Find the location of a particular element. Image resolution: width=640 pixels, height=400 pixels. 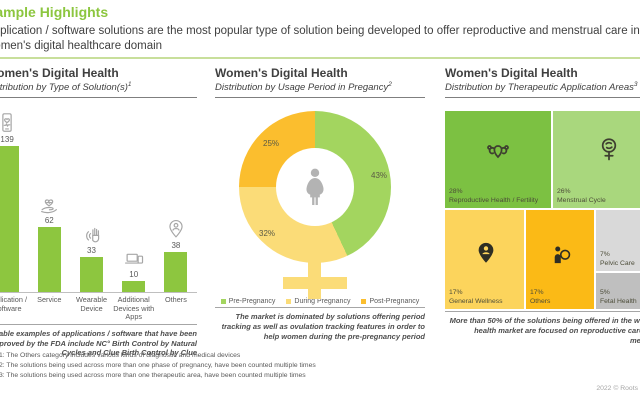

person-pin-icon is located at coordinates (176, 229).